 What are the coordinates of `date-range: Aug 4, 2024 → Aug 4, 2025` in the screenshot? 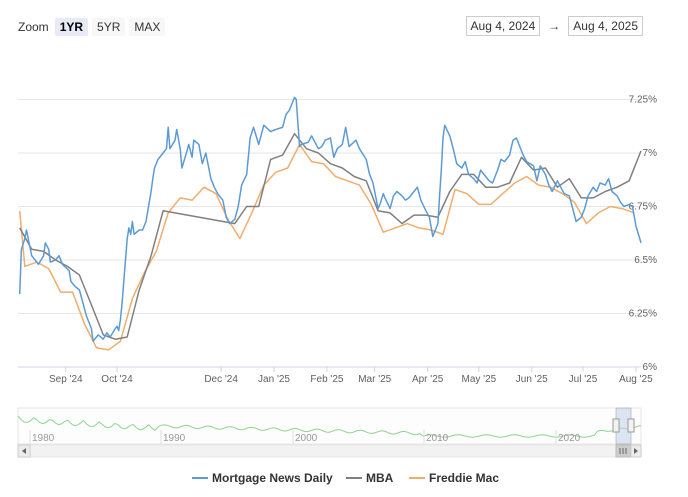 It's located at (554, 26).